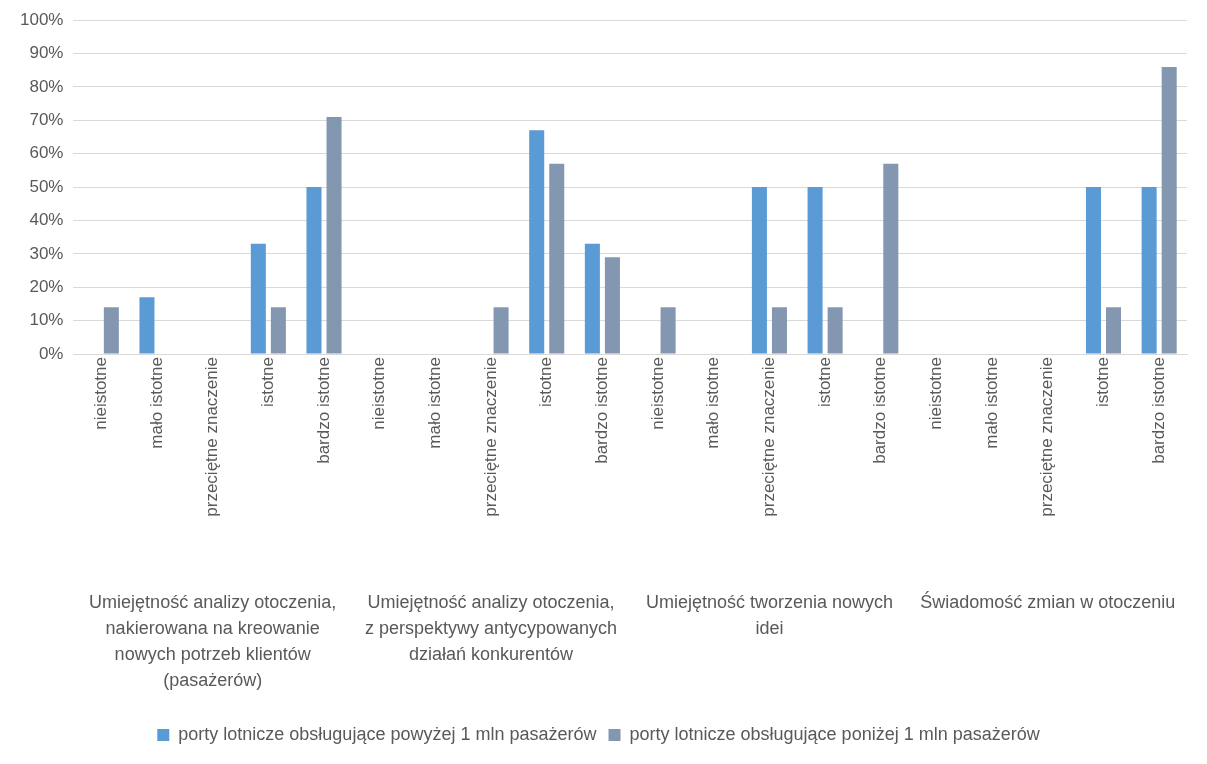  What do you see at coordinates (388, 733) in the screenshot?
I see `legend-label: porty lotnicze obsługujące powyżej 1 mln pasażerów` at bounding box center [388, 733].